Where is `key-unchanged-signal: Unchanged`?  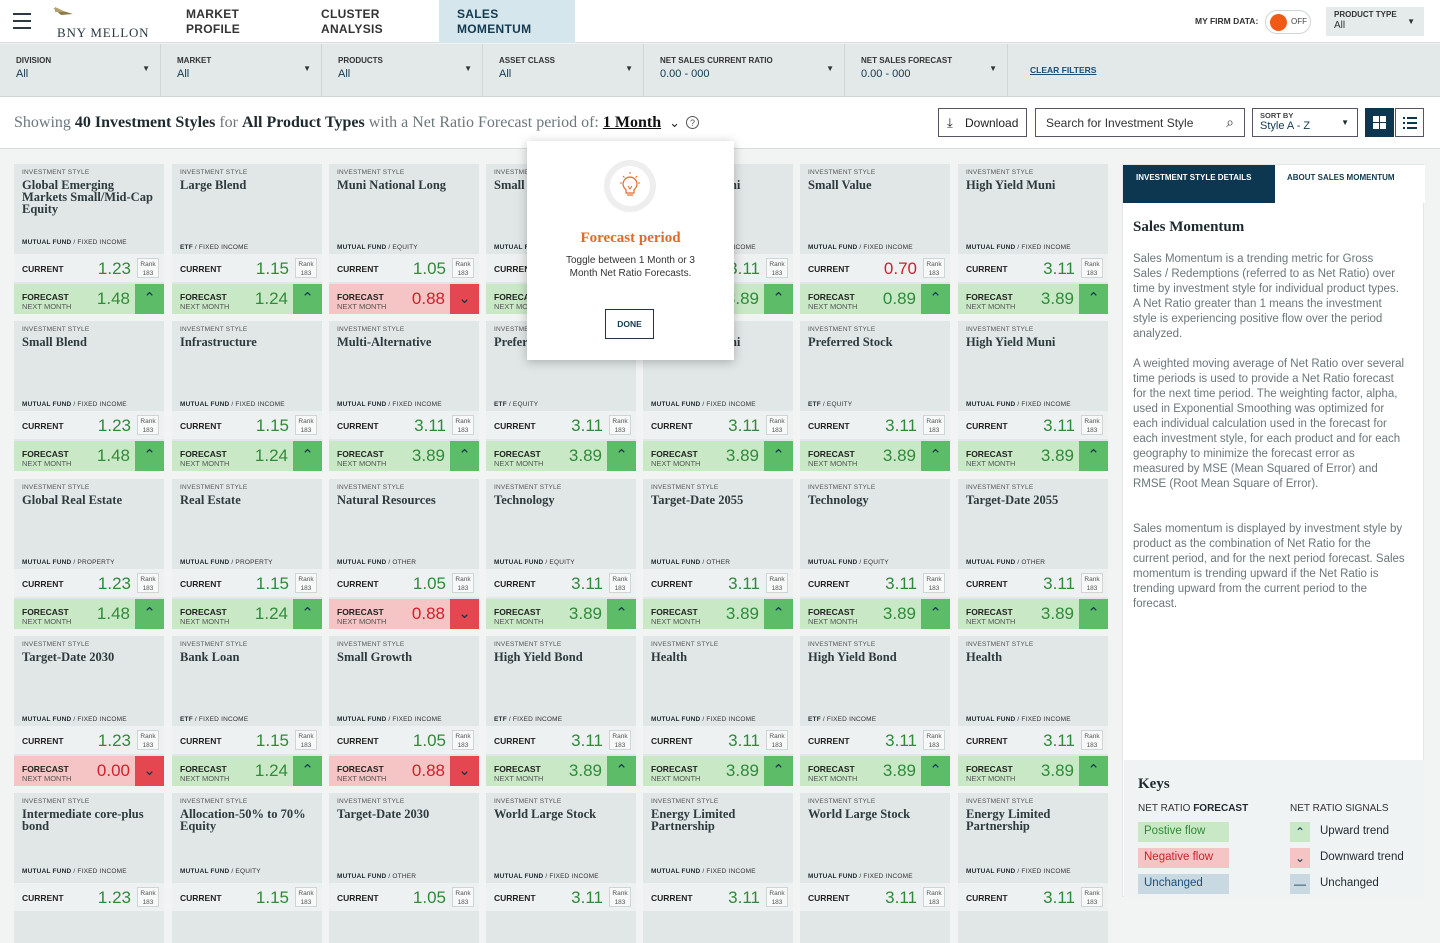 key-unchanged-signal: Unchanged is located at coordinates (1349, 883).